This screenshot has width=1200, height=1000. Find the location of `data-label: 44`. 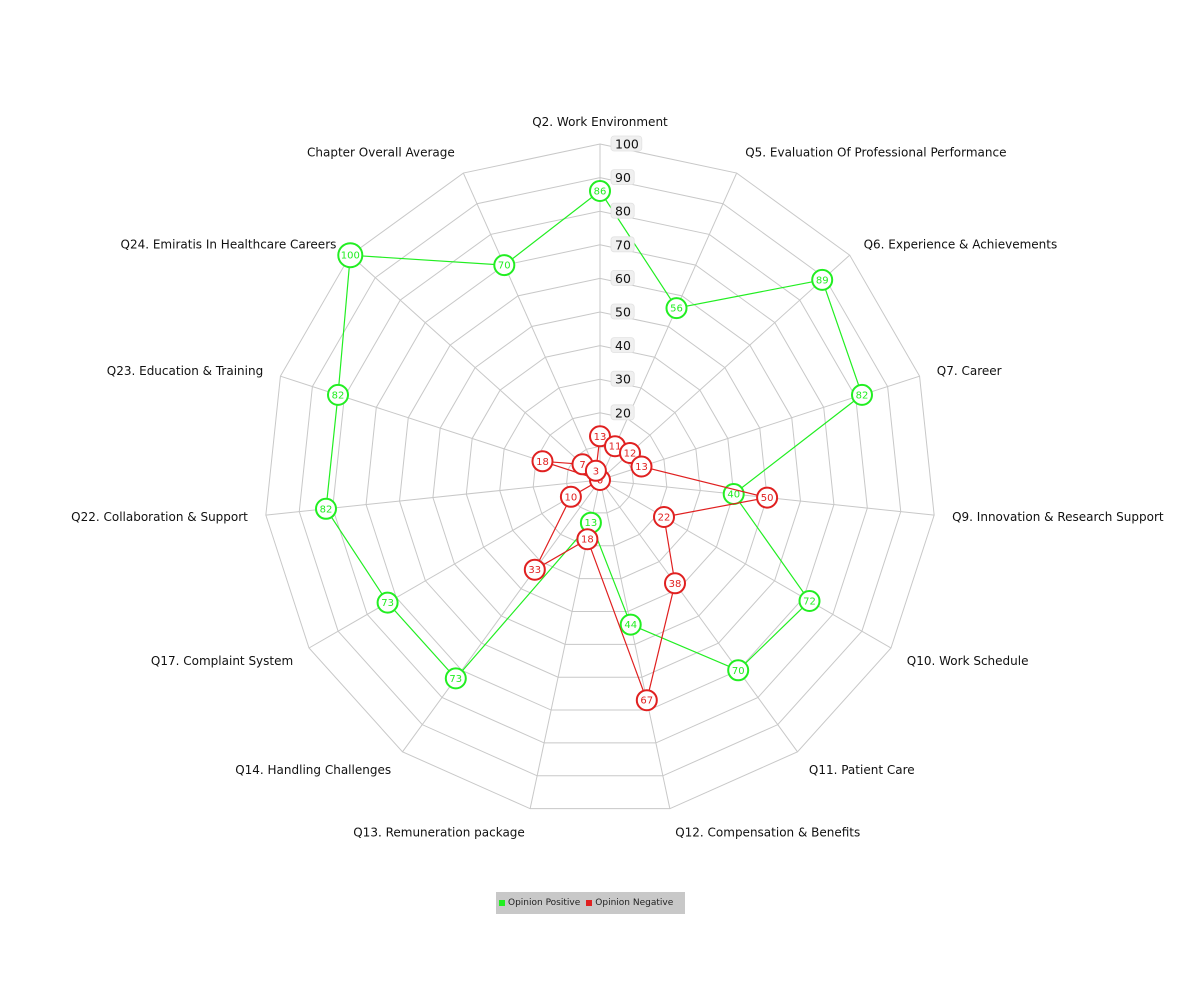

data-label: 44 is located at coordinates (630, 625).